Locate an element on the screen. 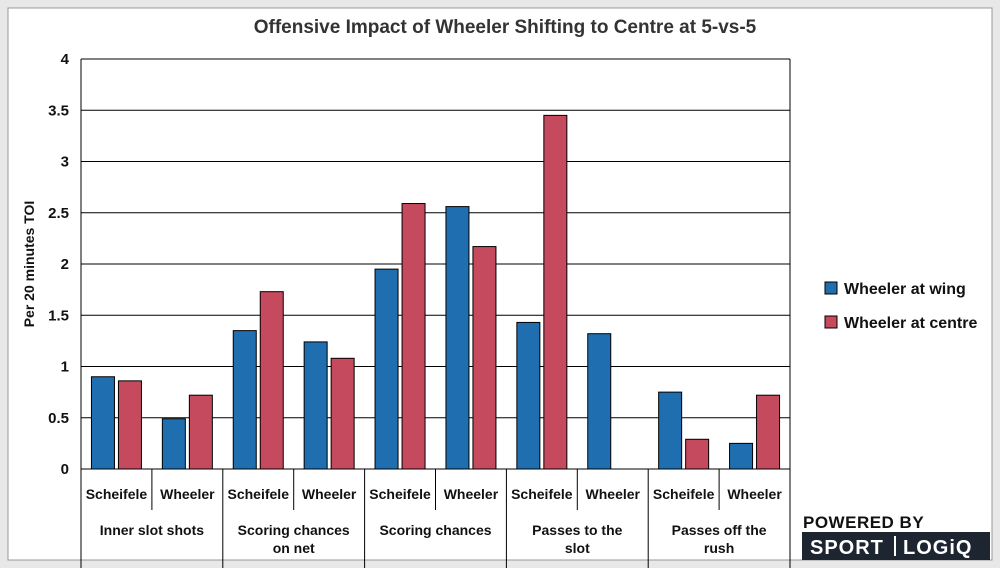 The width and height of the screenshot is (1000, 568). sportlogiq-logo: POWERED BY SPORT LOGiQ is located at coordinates (896, 536).